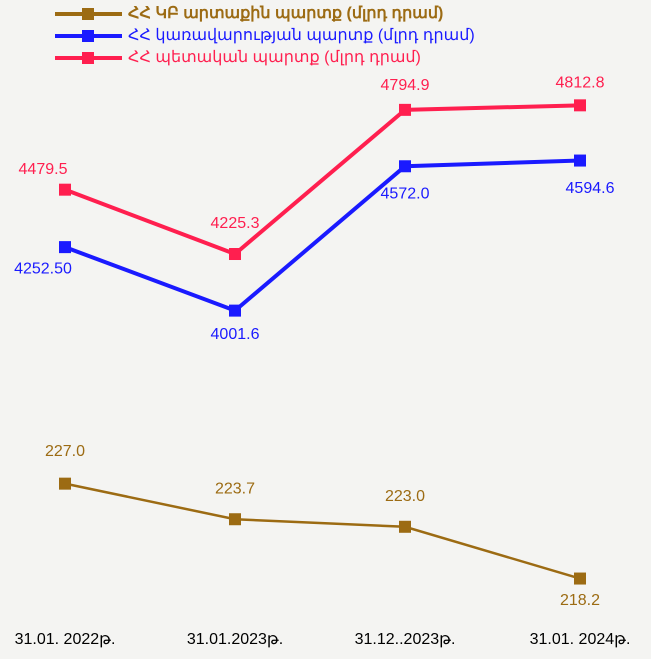 The height and width of the screenshot is (659, 651). What do you see at coordinates (235, 334) in the screenshot?
I see `data-label: 4001.6` at bounding box center [235, 334].